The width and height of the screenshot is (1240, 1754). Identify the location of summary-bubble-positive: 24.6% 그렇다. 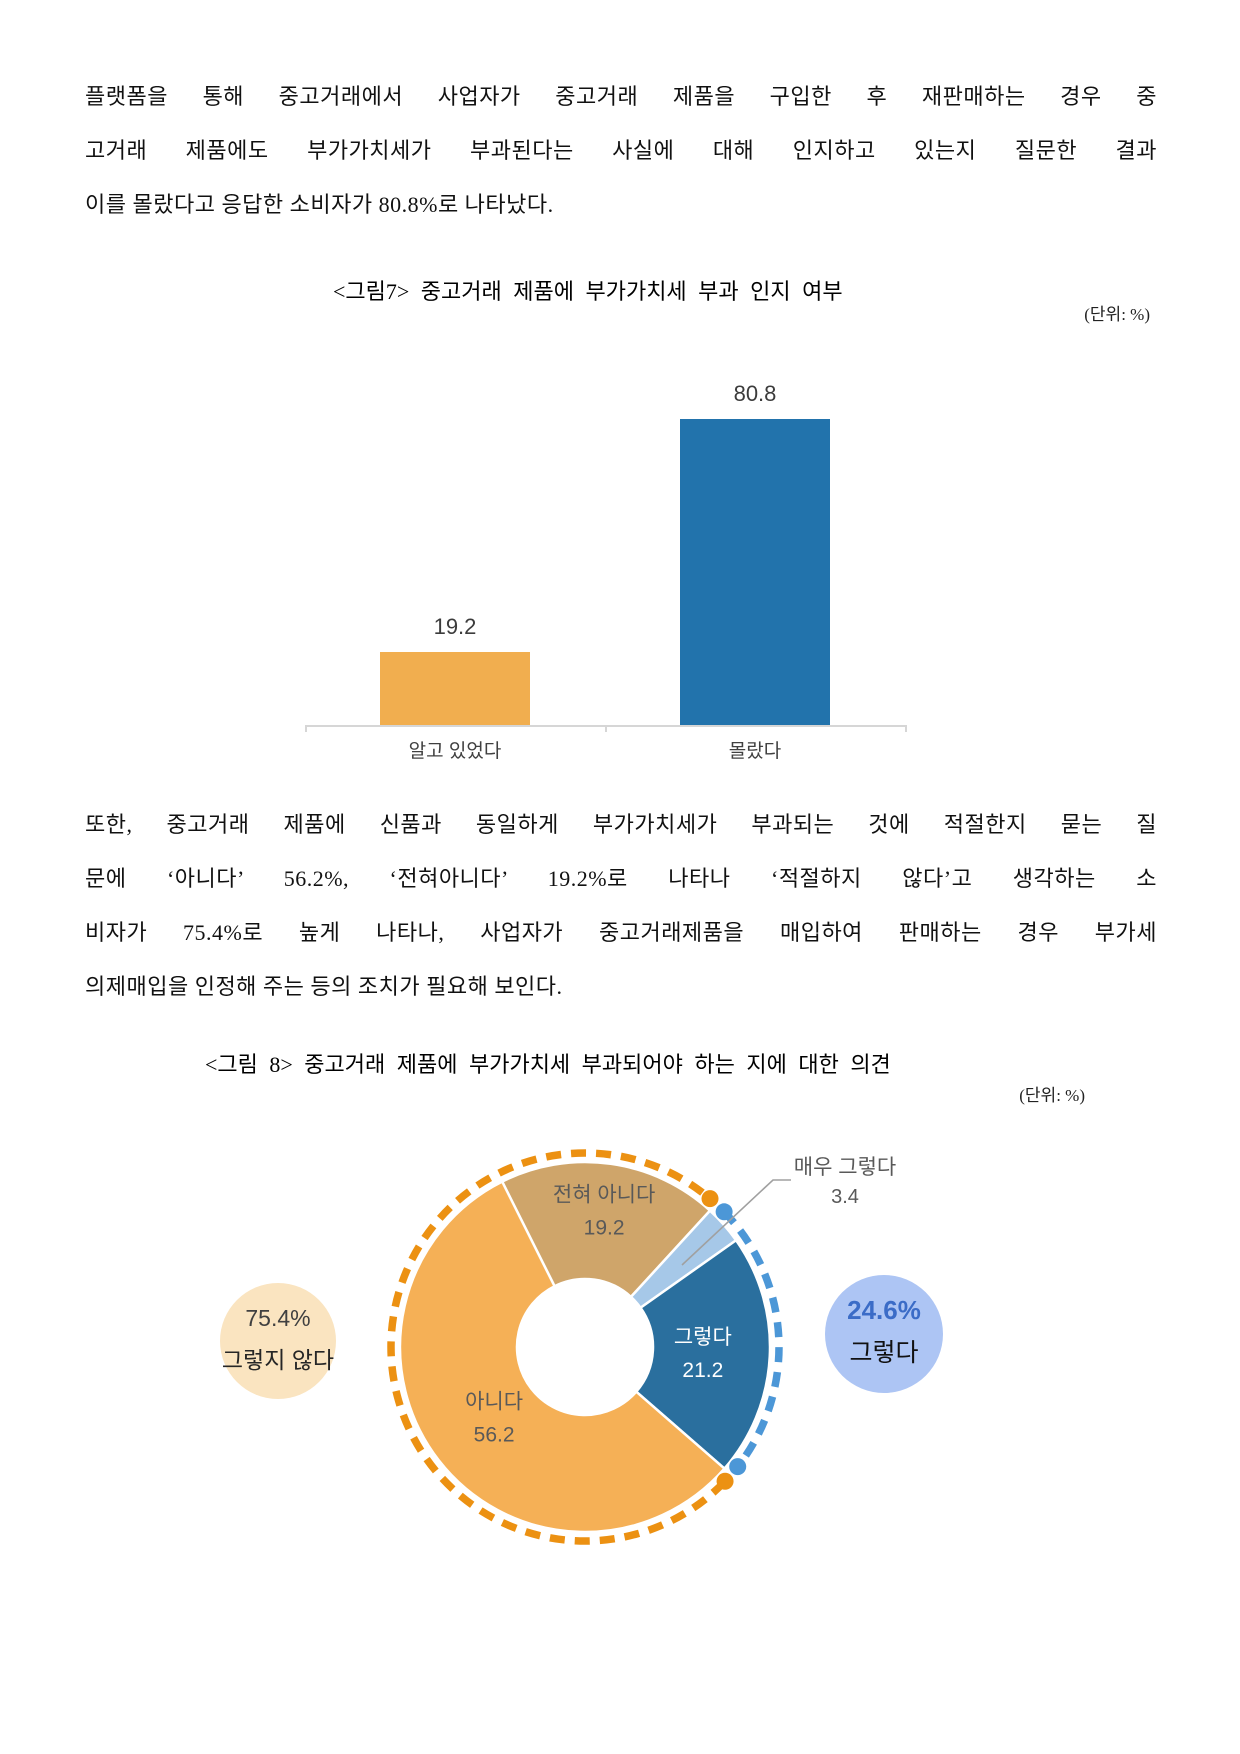
(884, 1334).